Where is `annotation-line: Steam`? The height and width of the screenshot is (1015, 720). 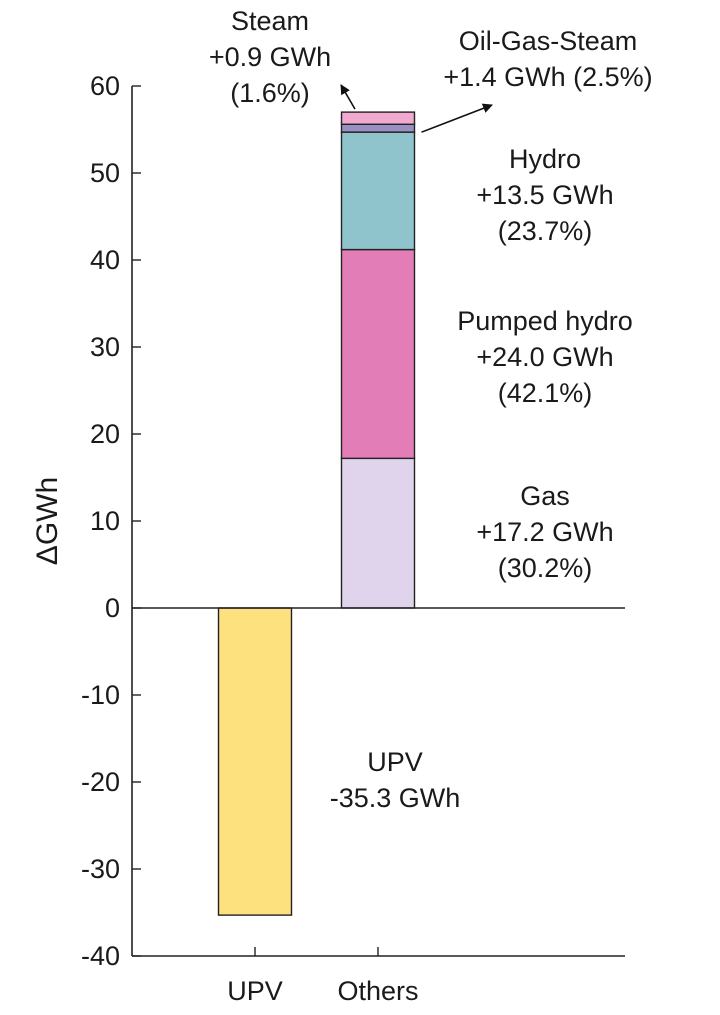 annotation-line: Steam is located at coordinates (270, 21).